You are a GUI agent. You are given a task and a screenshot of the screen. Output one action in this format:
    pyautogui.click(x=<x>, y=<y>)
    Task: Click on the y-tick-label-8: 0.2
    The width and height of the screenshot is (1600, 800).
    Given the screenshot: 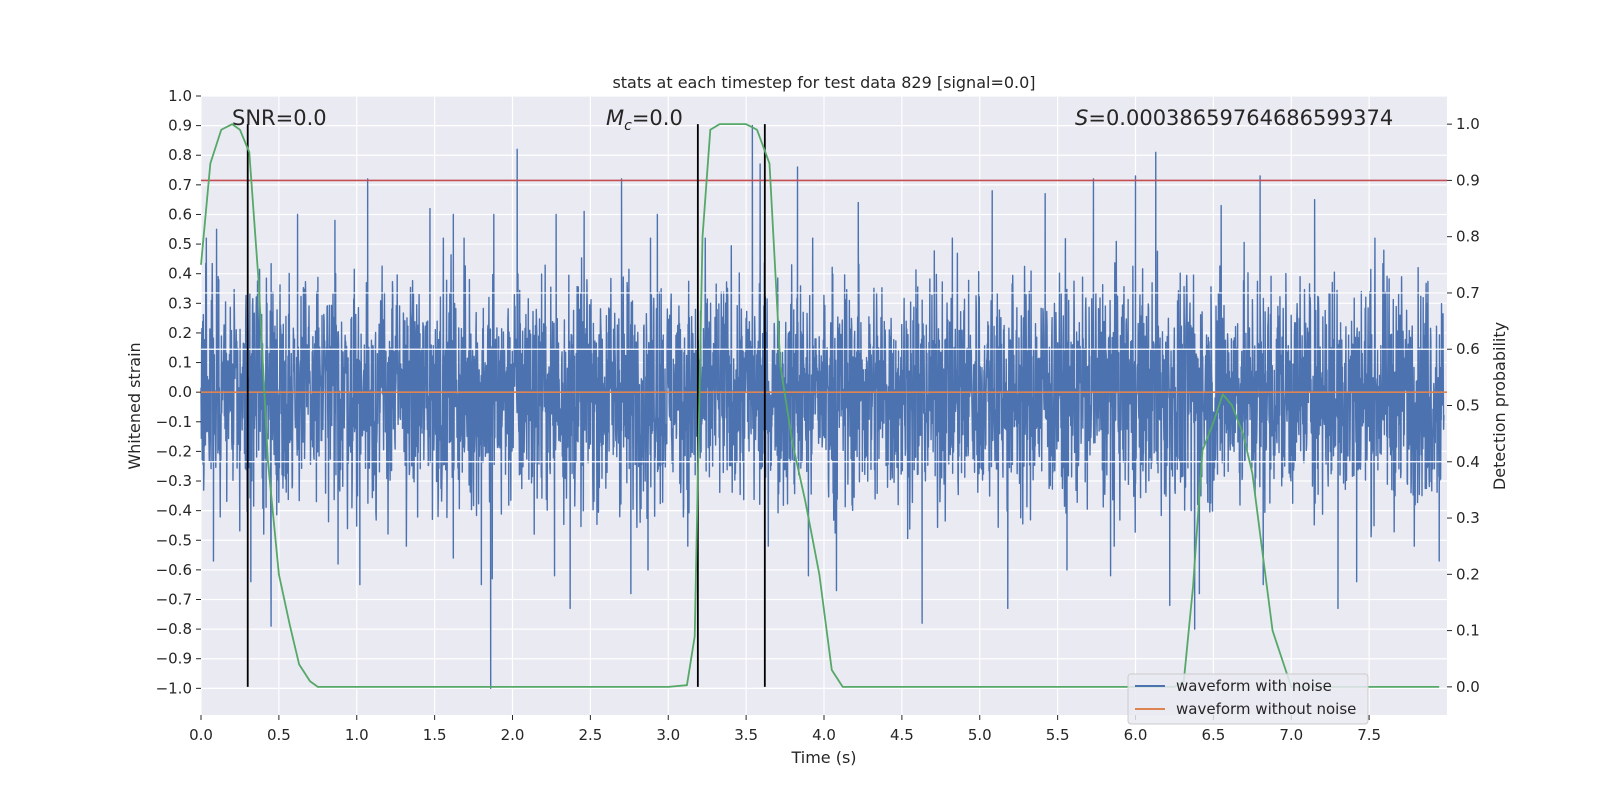 What is the action you would take?
    pyautogui.click(x=180, y=333)
    